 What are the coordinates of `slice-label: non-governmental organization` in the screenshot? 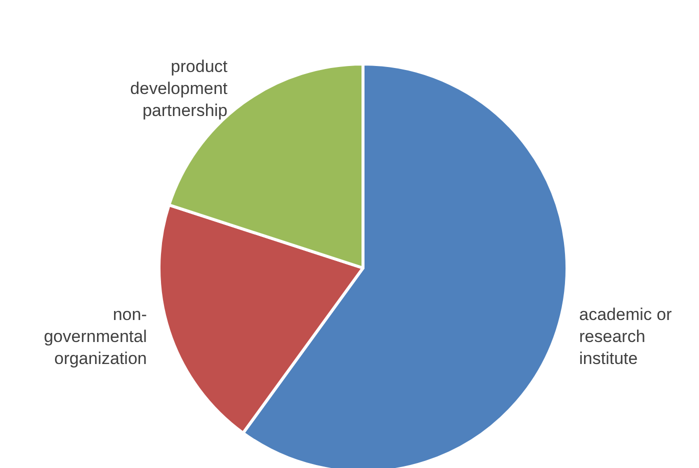 It's located at (95, 336).